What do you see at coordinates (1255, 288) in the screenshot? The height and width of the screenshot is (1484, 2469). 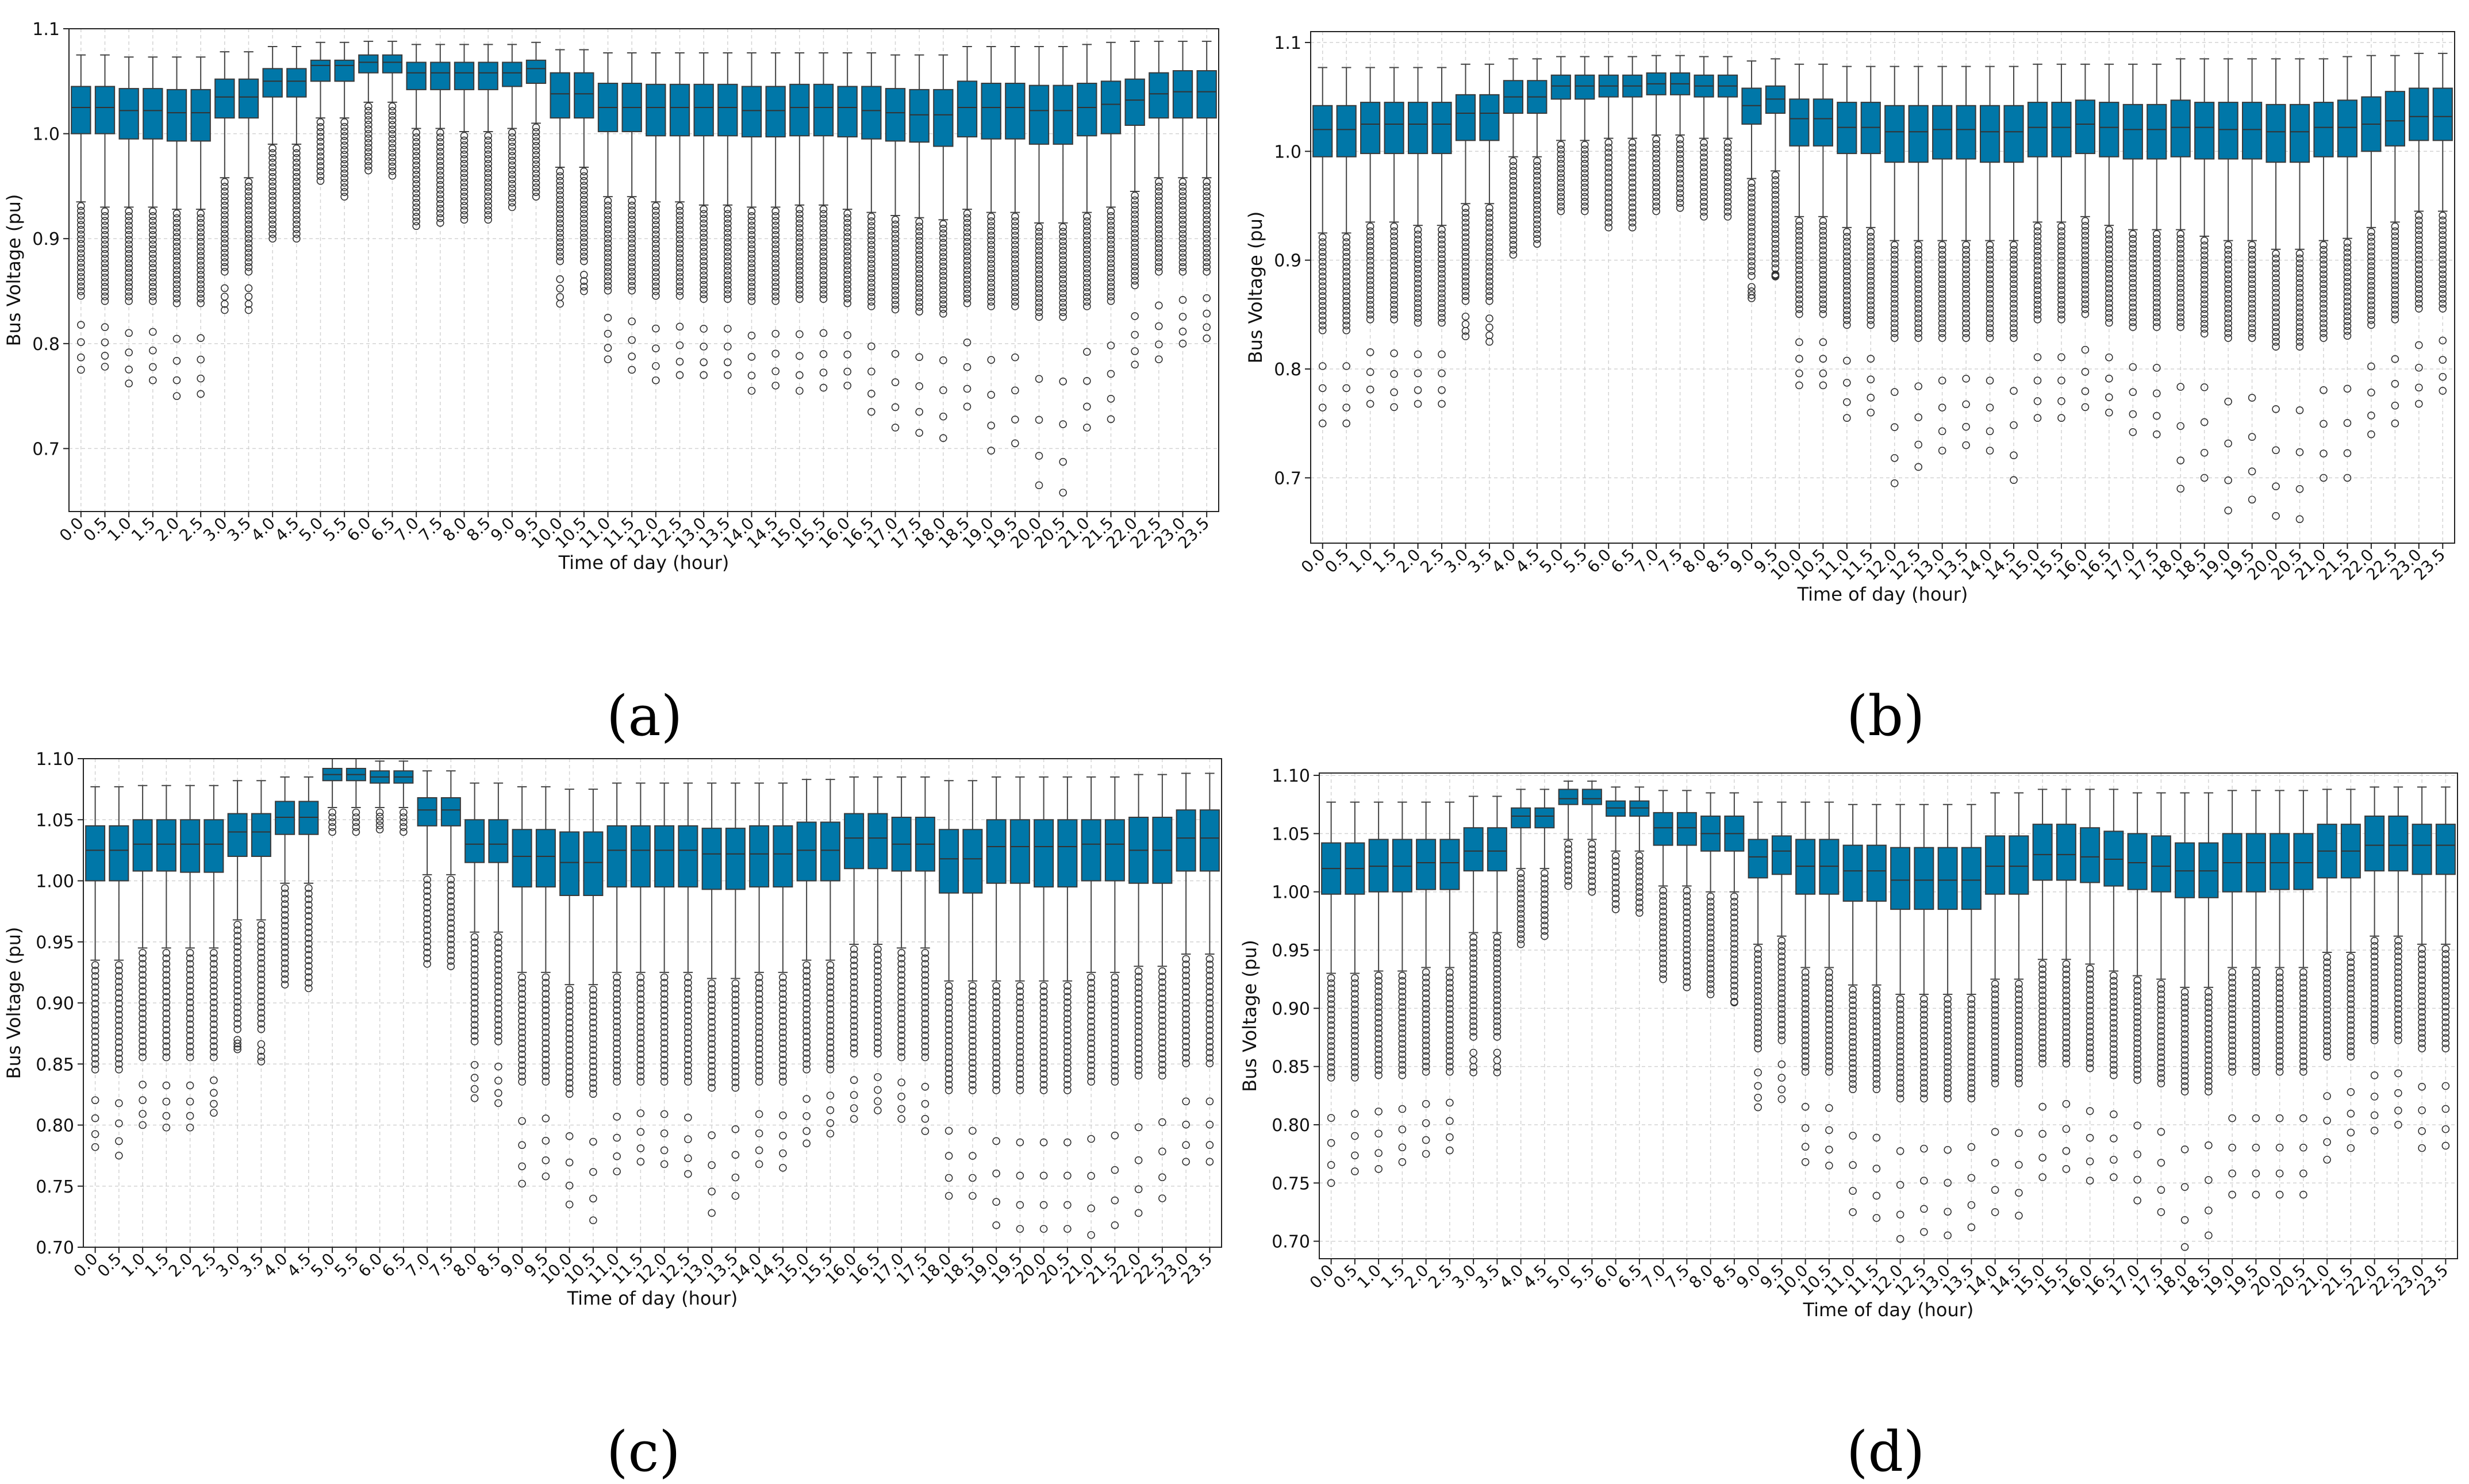 I see `y-axis-label: Bus Voltage (pu)` at bounding box center [1255, 288].